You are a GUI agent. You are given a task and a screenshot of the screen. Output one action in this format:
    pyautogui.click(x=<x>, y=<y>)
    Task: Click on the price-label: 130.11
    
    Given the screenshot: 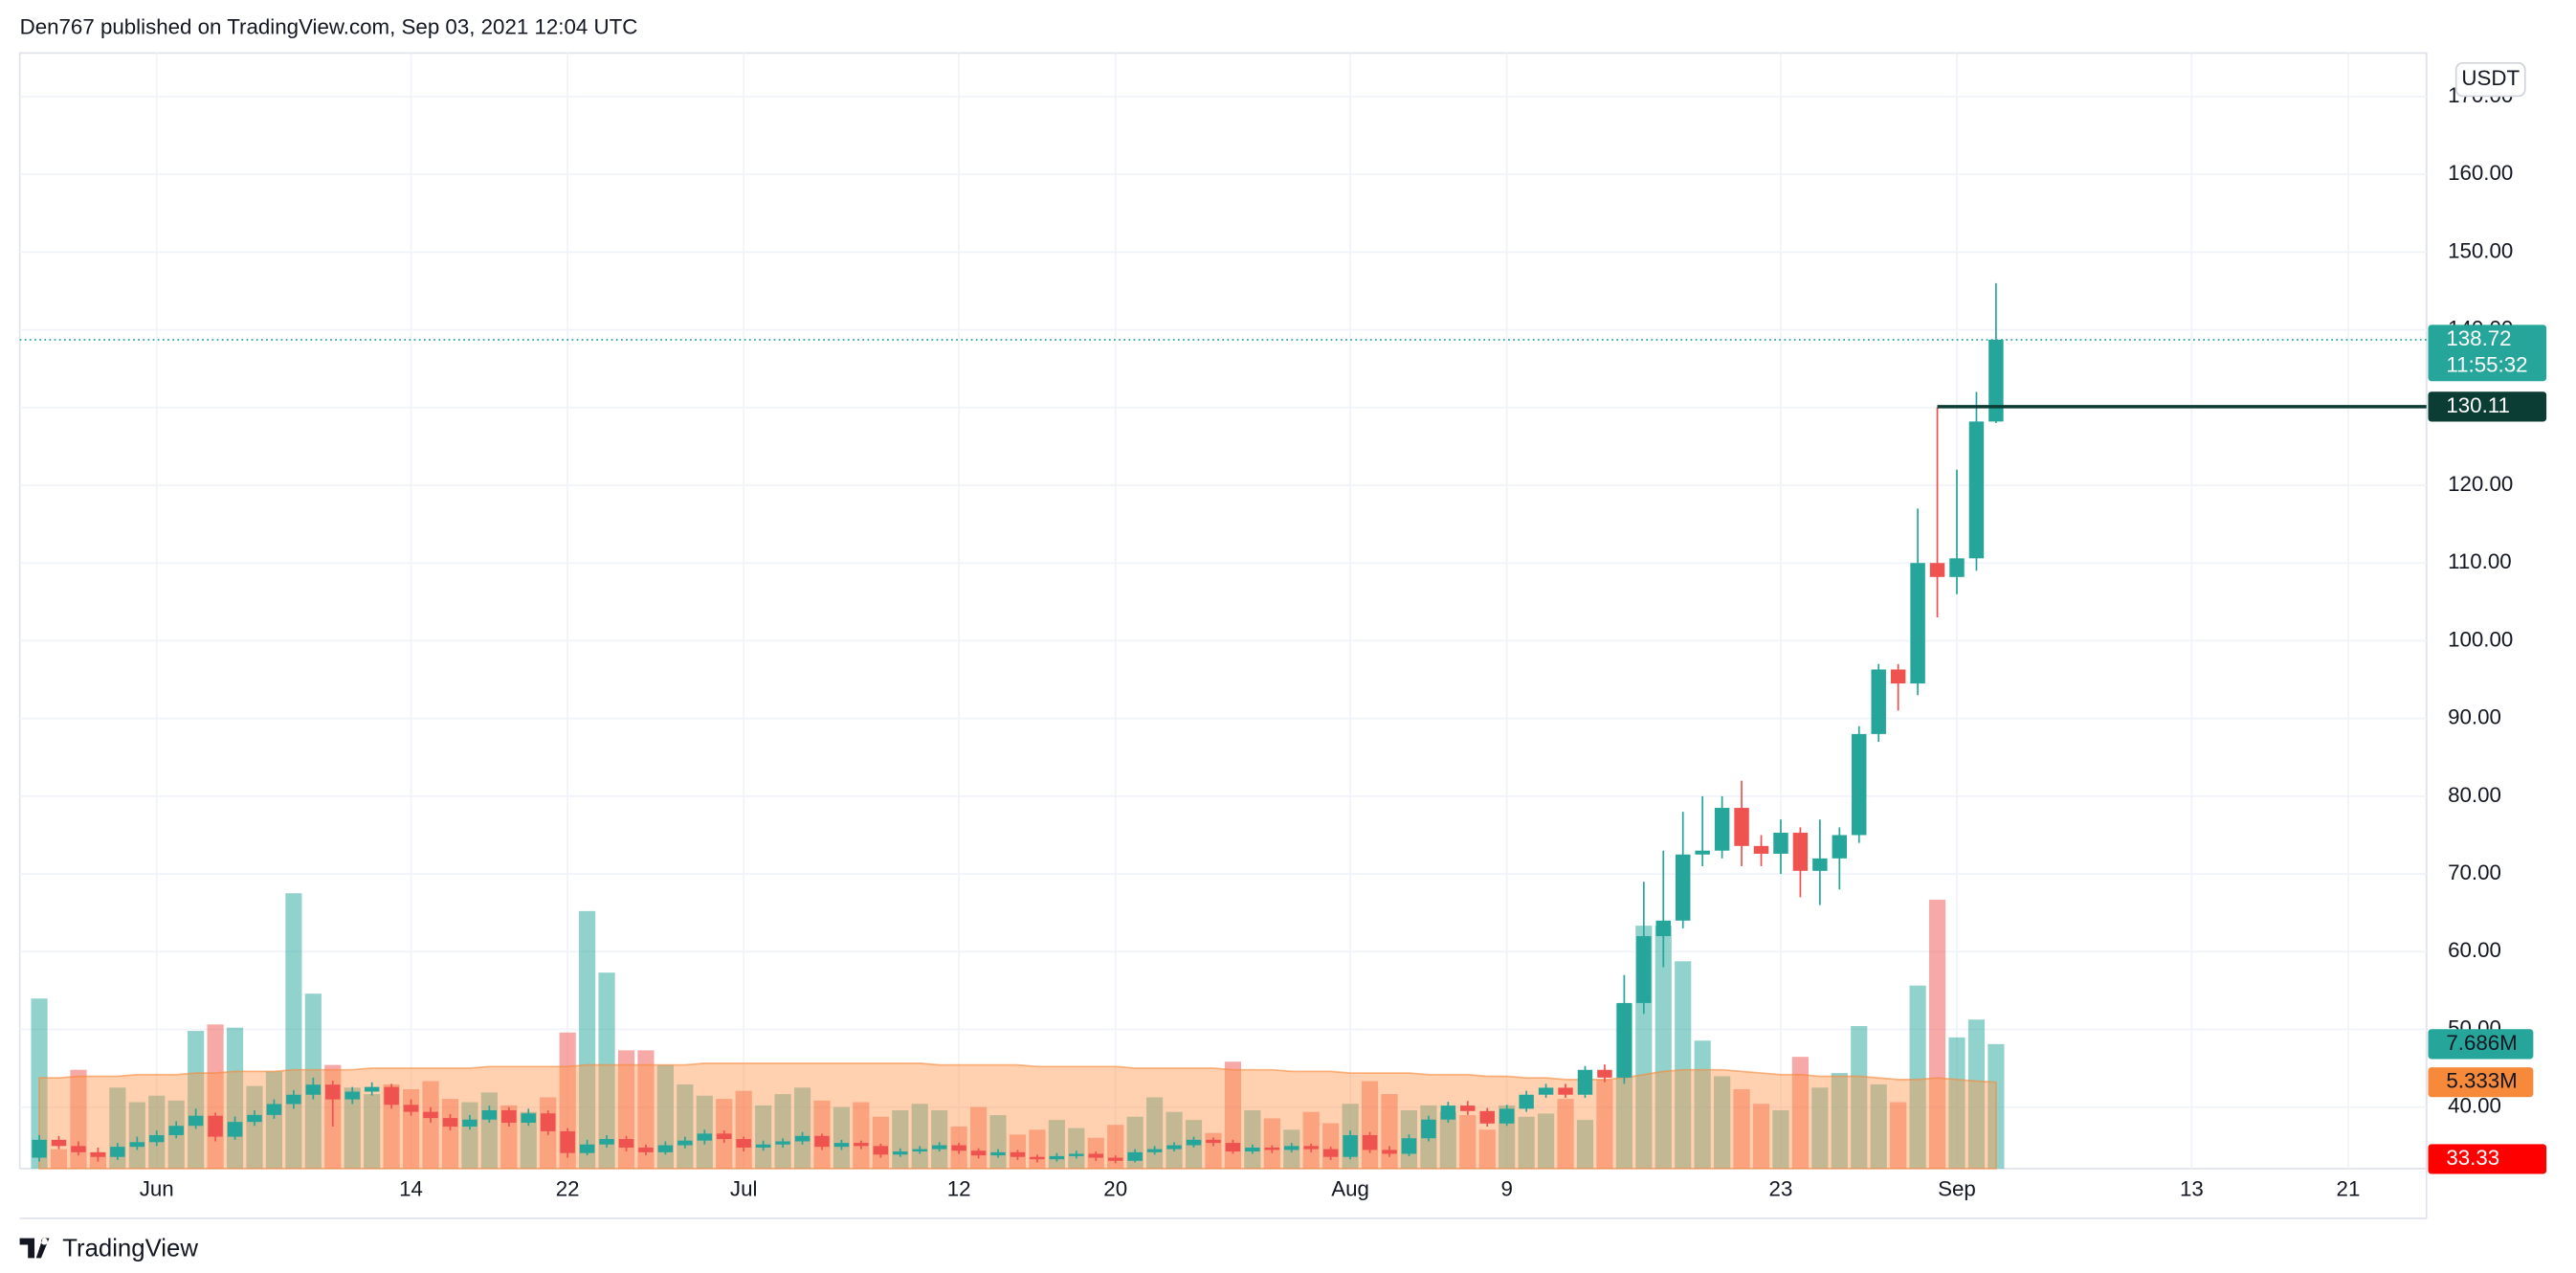 What is the action you would take?
    pyautogui.click(x=2478, y=405)
    